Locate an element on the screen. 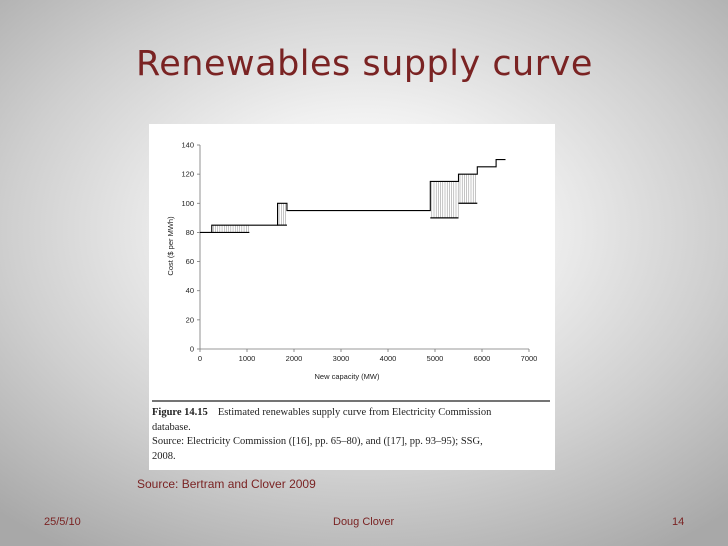 The width and height of the screenshot is (728, 546). footer-date: 25/5/10 is located at coordinates (62, 522).